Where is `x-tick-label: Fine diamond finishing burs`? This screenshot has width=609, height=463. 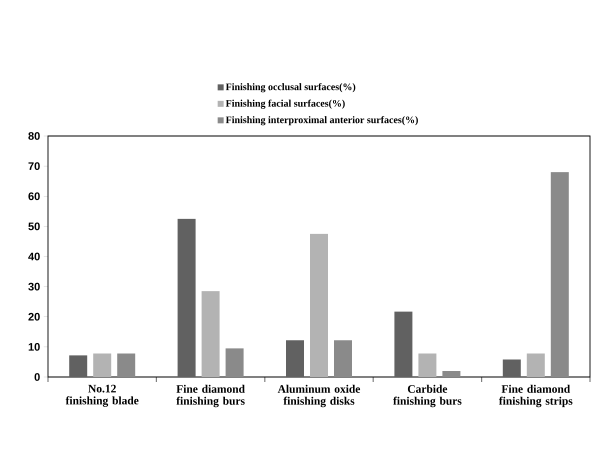 x-tick-label: Fine diamond finishing burs is located at coordinates (210, 396).